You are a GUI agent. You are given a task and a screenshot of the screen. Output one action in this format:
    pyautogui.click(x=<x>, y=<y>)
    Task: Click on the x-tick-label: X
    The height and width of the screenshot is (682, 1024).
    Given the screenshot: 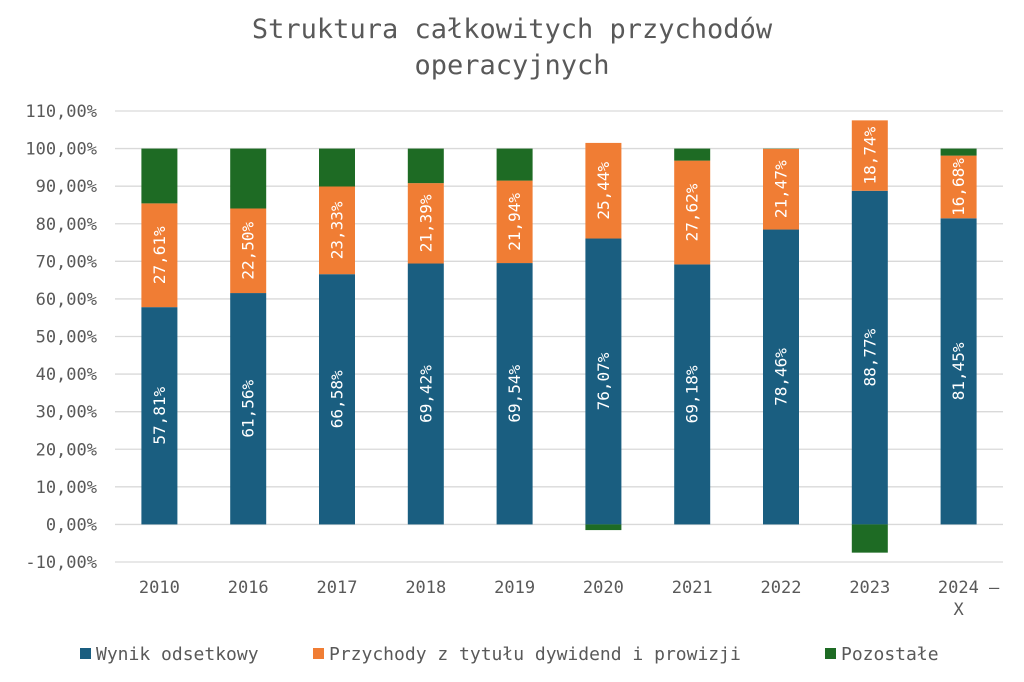 What is the action you would take?
    pyautogui.click(x=958, y=610)
    